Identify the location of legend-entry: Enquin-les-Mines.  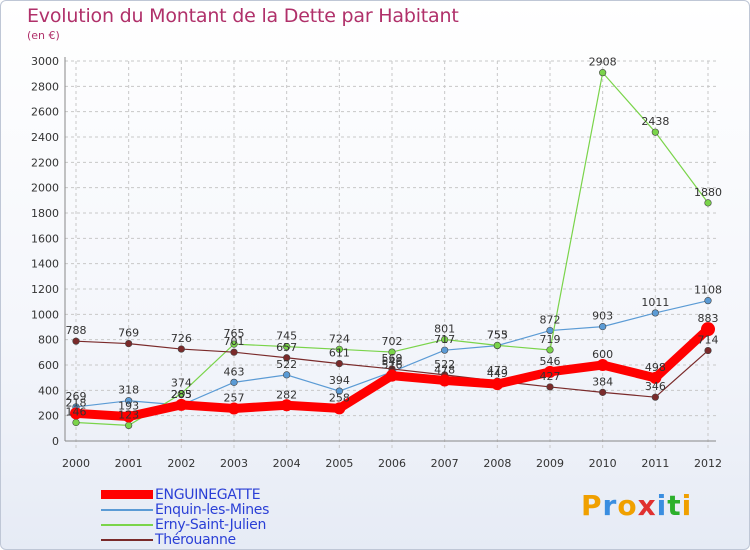
(185, 509).